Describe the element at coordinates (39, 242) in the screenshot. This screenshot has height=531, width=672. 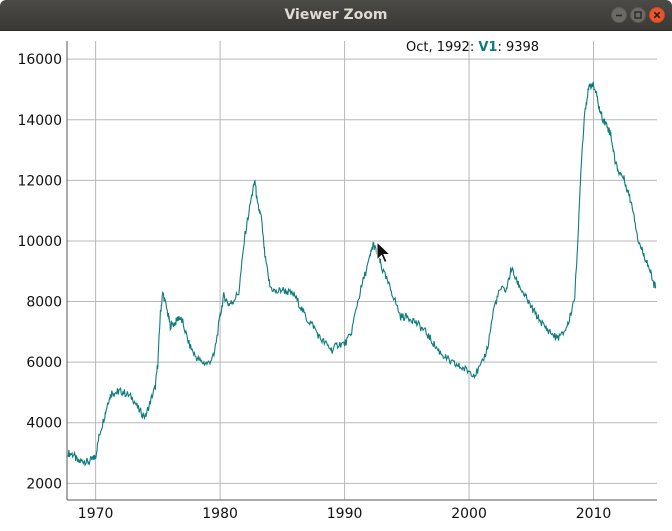
I see `y-tick-label: 10000` at that location.